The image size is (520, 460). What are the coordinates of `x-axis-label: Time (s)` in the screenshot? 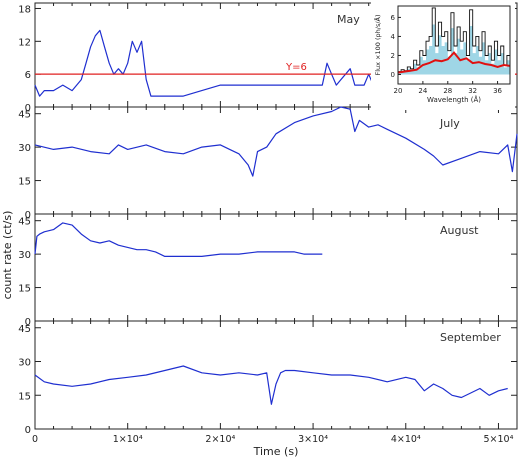 It's located at (276, 451).